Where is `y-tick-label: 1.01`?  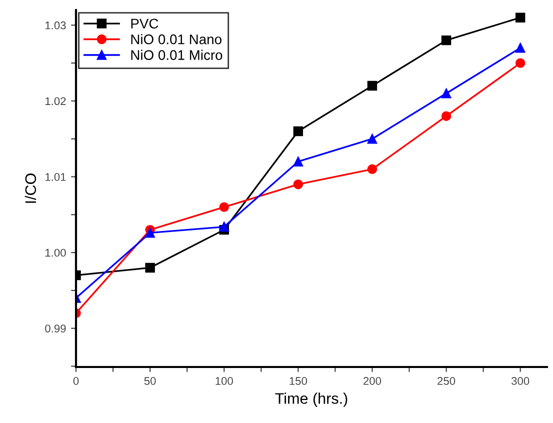 y-tick-label: 1.01 is located at coordinates (56, 177).